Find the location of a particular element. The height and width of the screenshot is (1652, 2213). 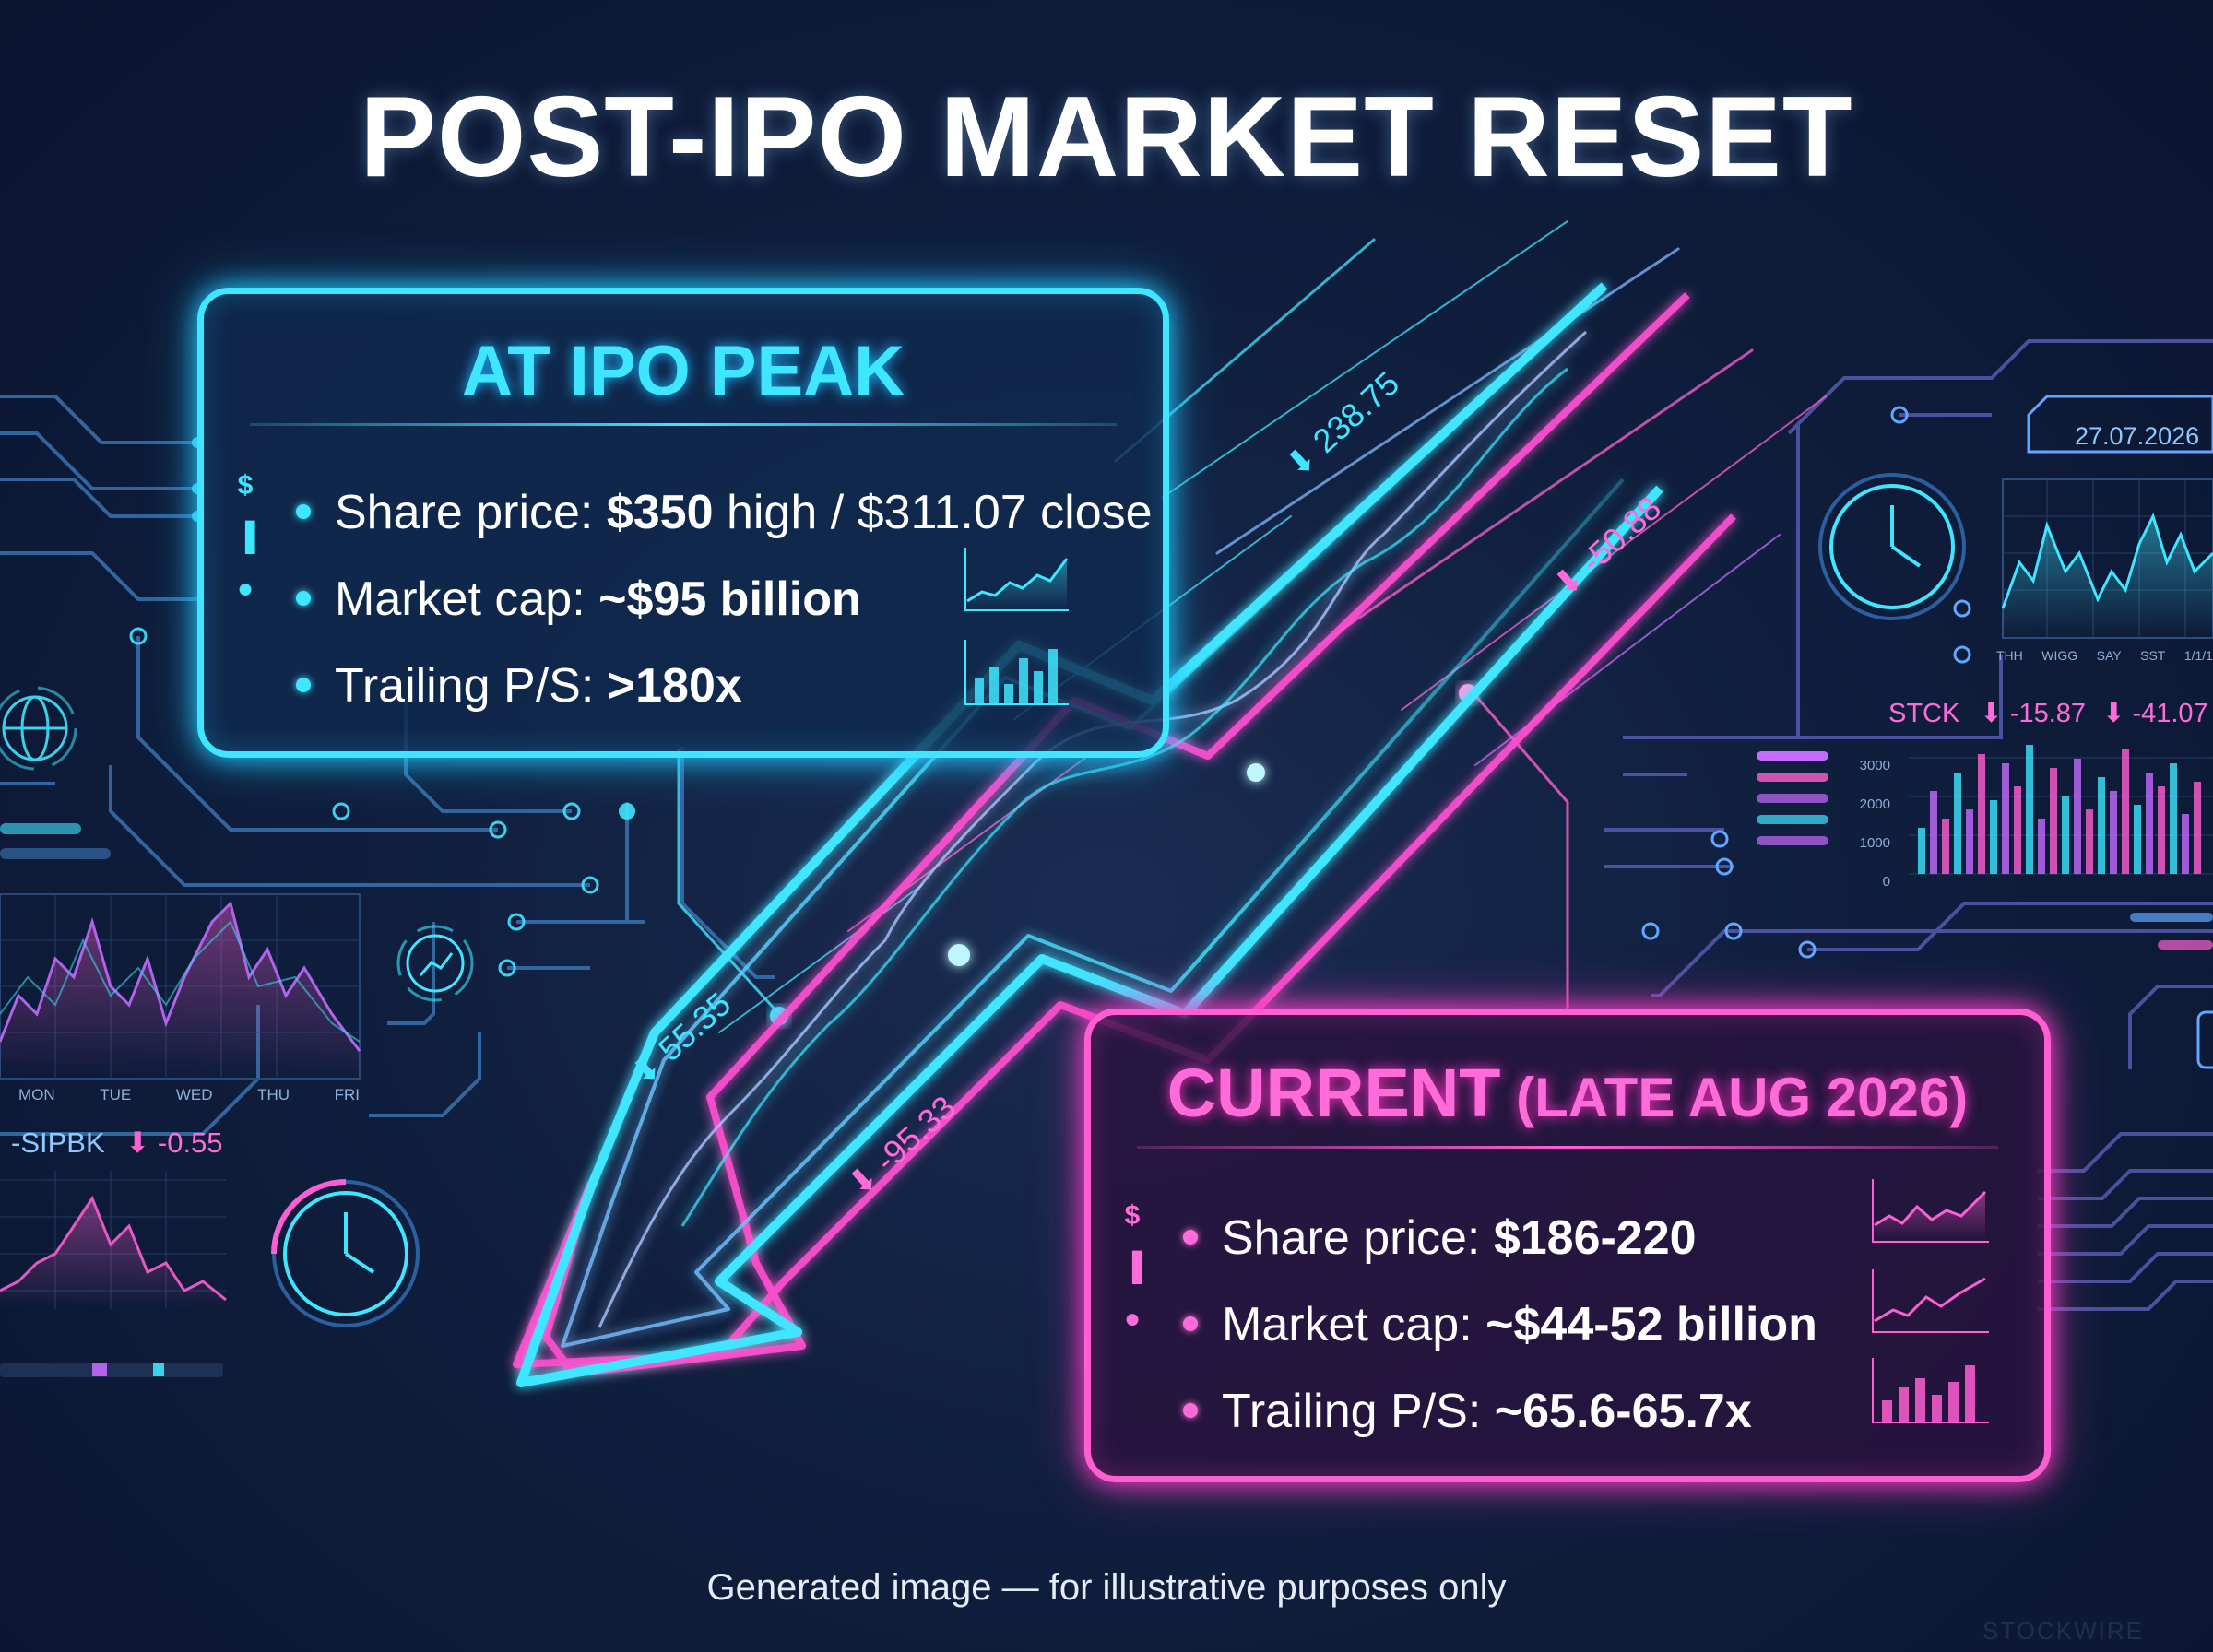

right-ticker: STCK ⬇ -15.87 ⬇ -41.07 is located at coordinates (2048, 713).